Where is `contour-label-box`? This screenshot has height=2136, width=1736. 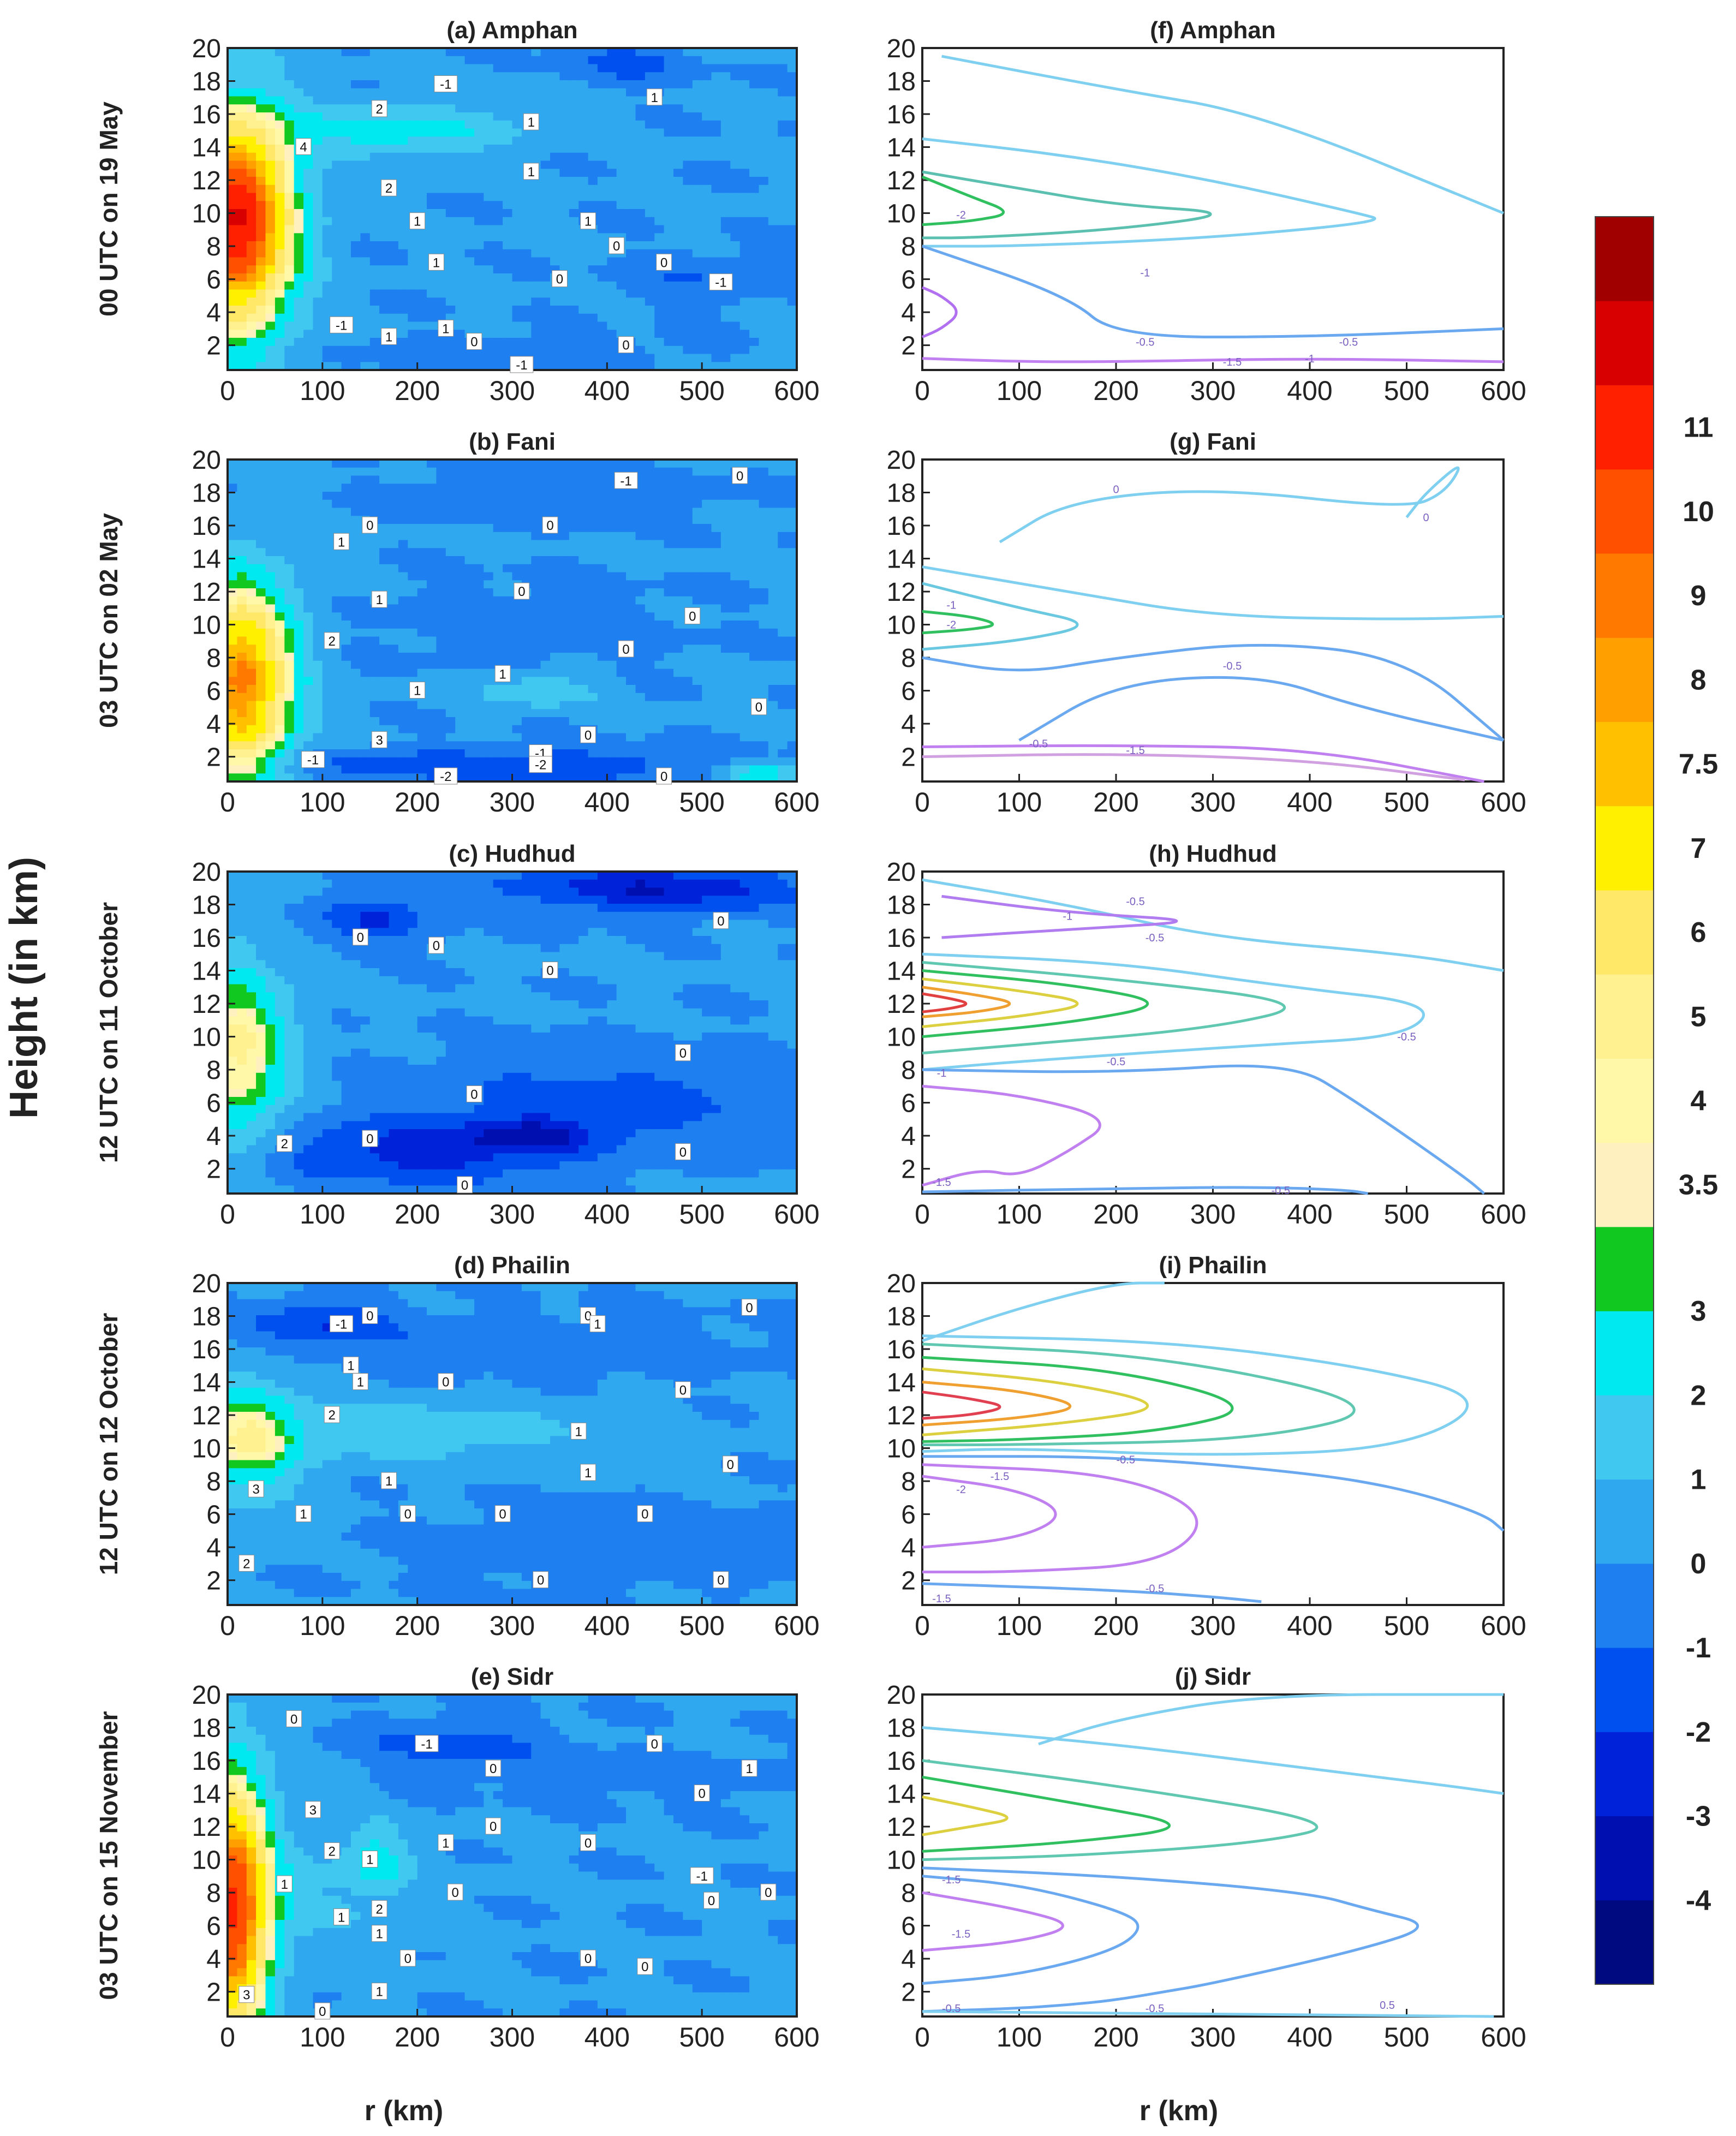
contour-label-box is located at coordinates (502, 673).